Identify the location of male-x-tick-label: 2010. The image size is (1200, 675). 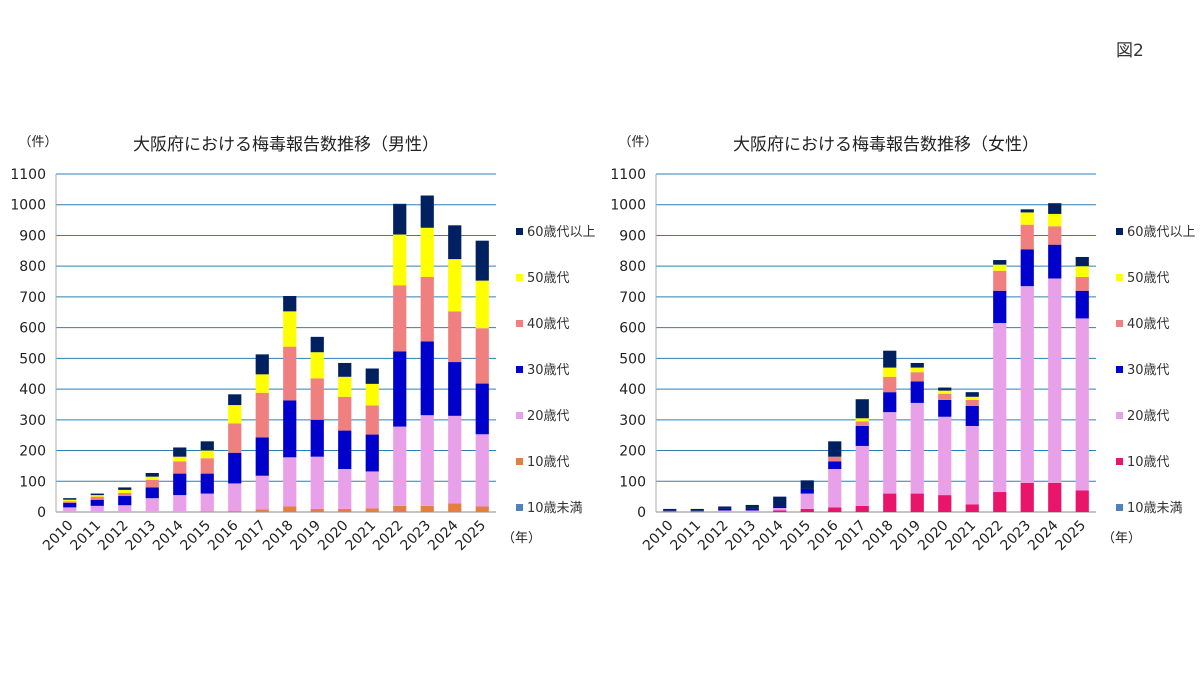
(58, 536).